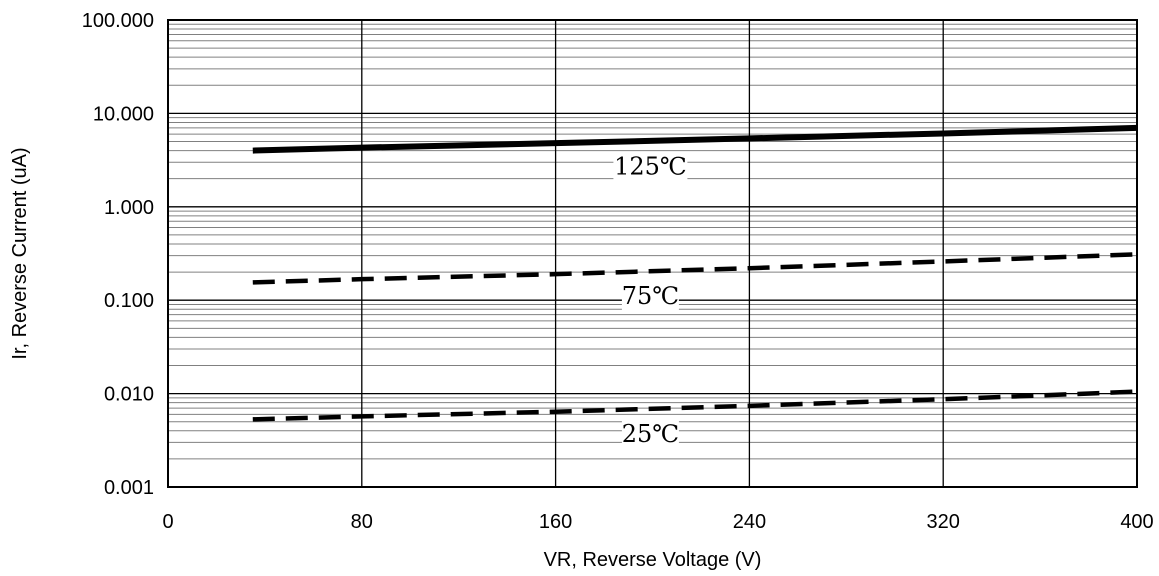  I want to click on y-axis-label: Ir, Reverse Current (uA), so click(20, 253).